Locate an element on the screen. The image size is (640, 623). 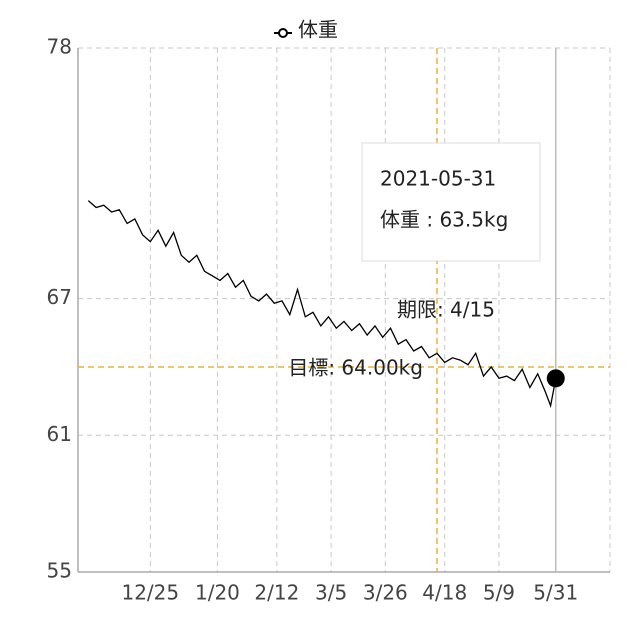
x-tick-label: 5/9 is located at coordinates (499, 593).